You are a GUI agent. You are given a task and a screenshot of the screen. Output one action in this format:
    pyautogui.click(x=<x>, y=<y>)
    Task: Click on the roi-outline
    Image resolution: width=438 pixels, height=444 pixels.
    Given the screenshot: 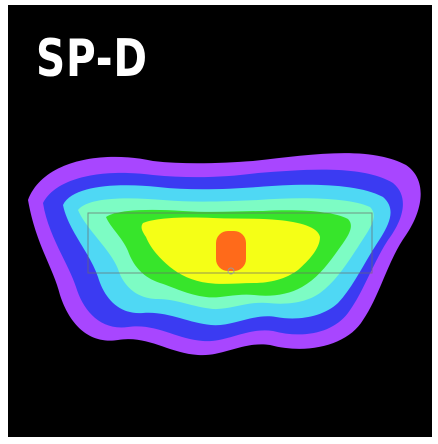 What is the action you would take?
    pyautogui.click(x=230, y=243)
    